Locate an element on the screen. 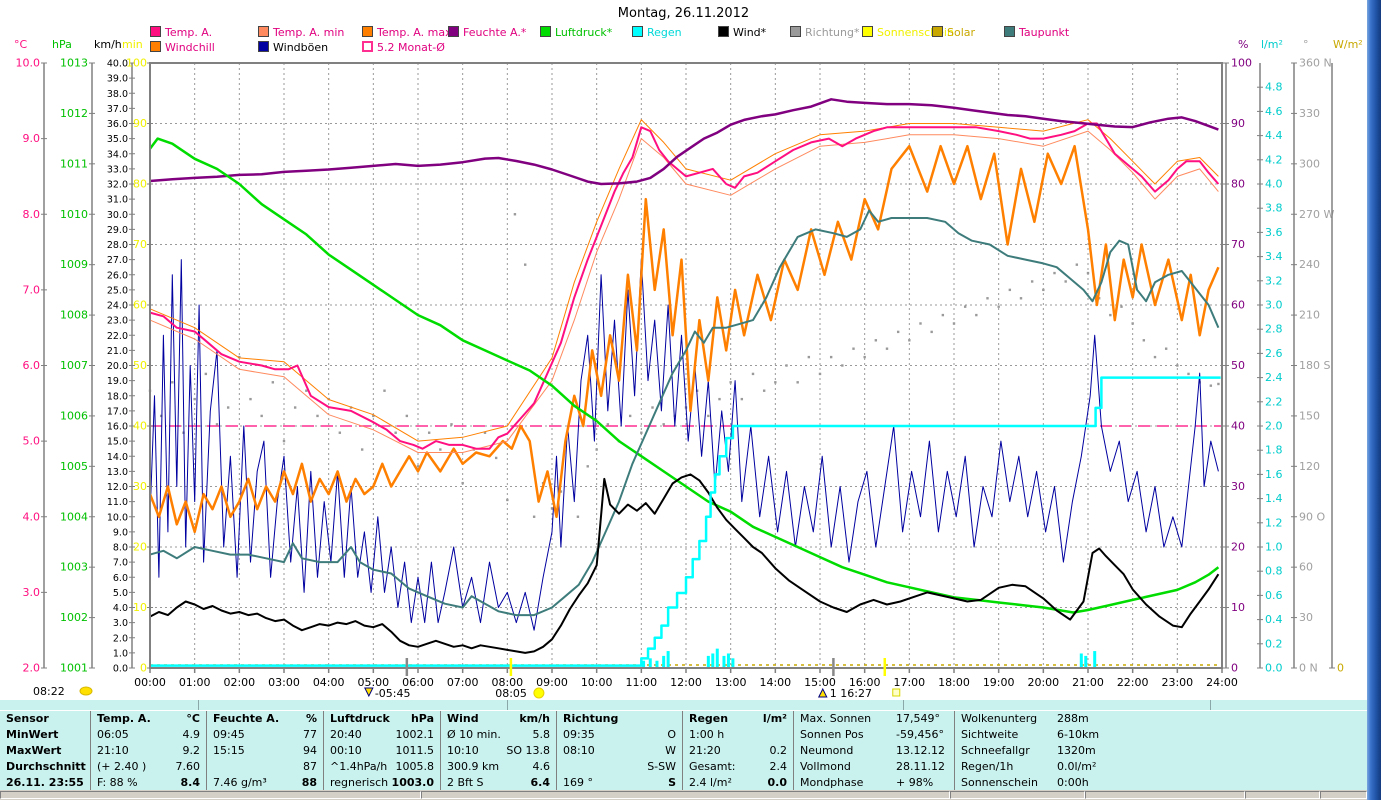  group-header: Temp. A. °C is located at coordinates (148, 719).